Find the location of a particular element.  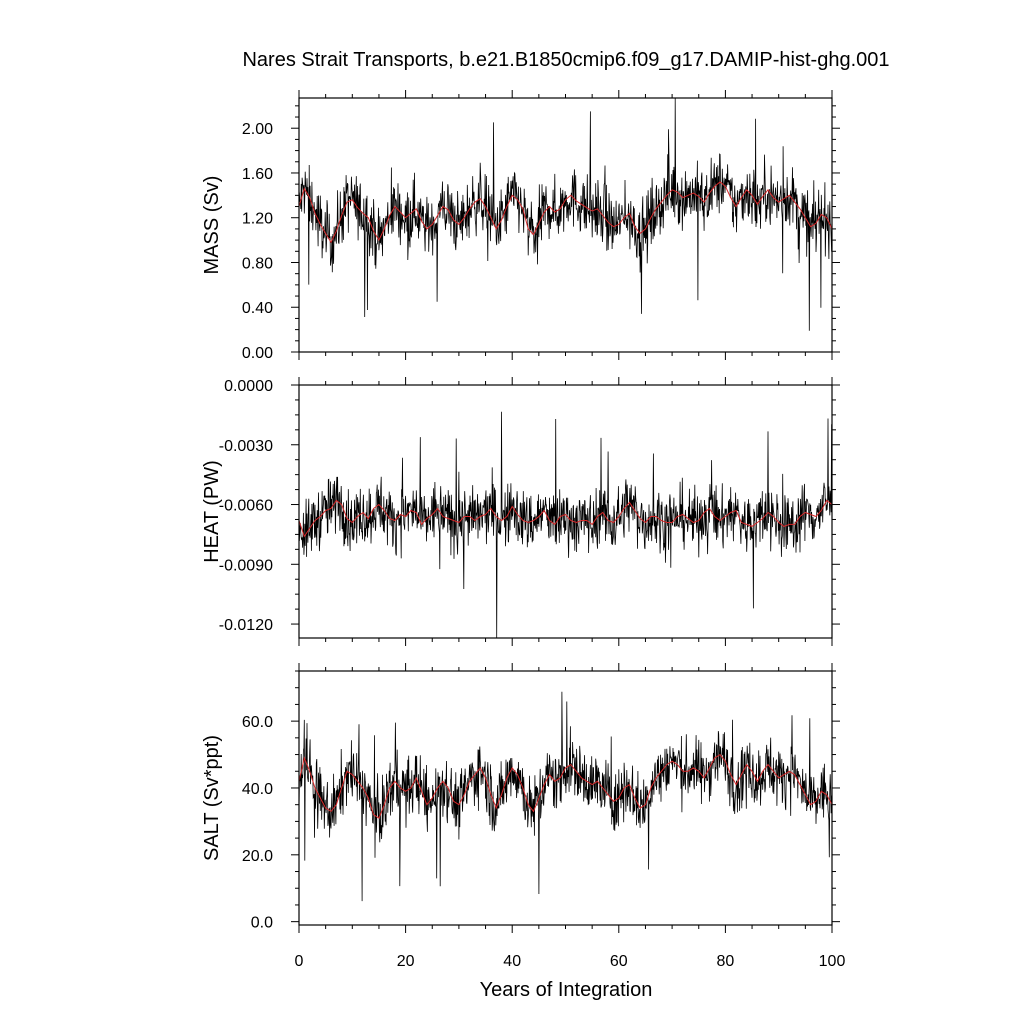

mass-monthly-series is located at coordinates (565, 214).